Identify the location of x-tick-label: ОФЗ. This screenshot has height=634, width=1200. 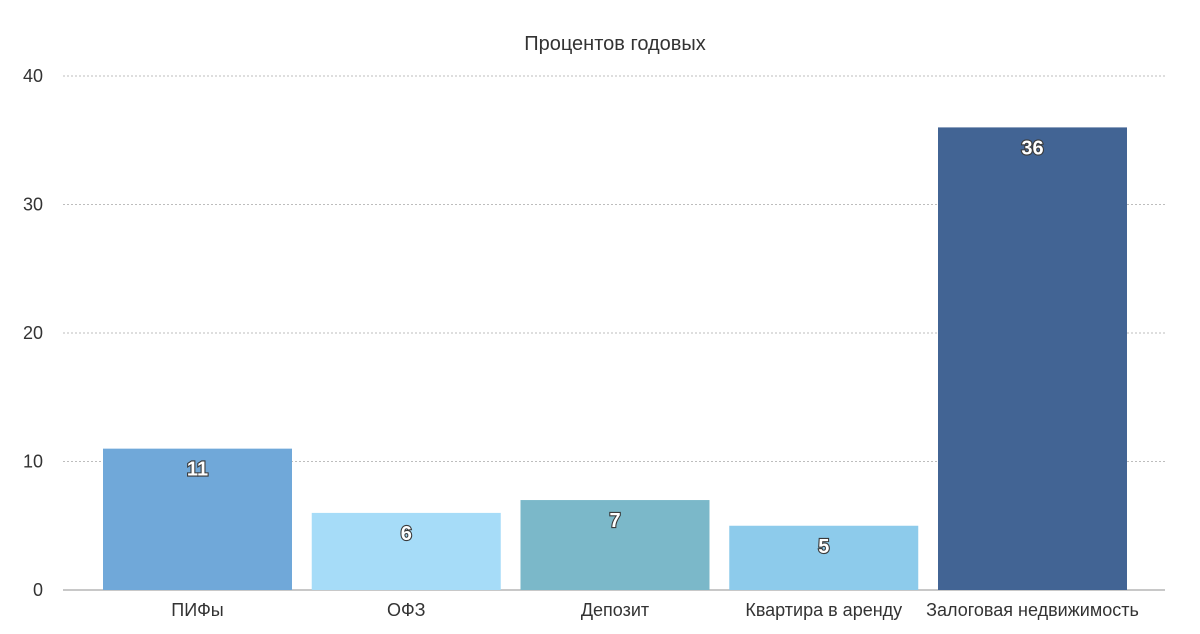
(406, 610).